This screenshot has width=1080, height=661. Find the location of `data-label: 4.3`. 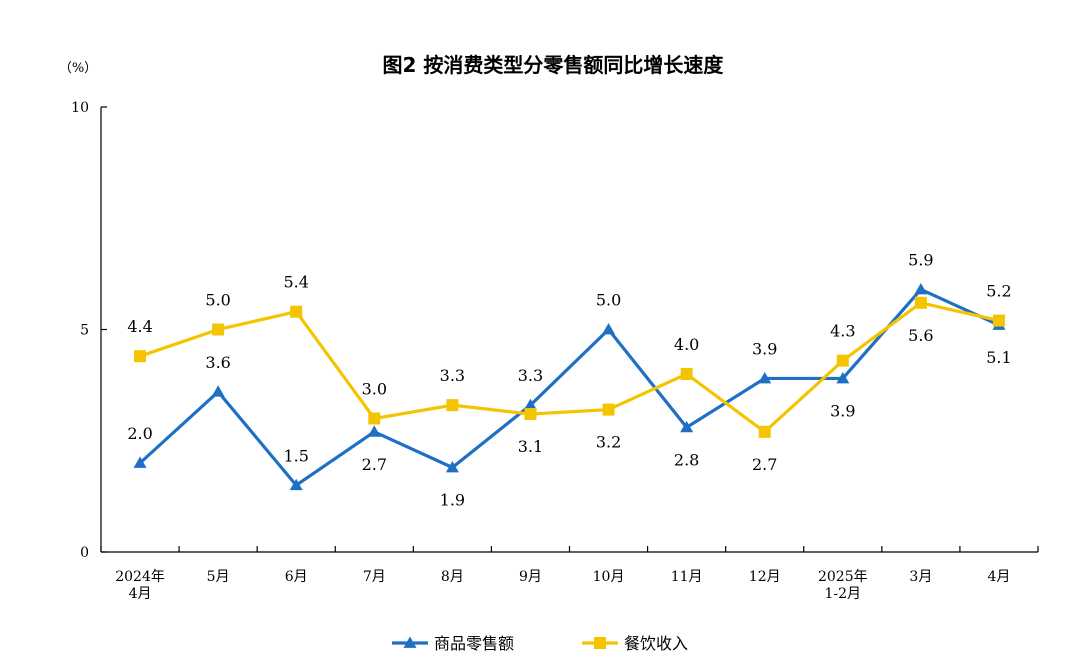

data-label: 4.3 is located at coordinates (842, 331).